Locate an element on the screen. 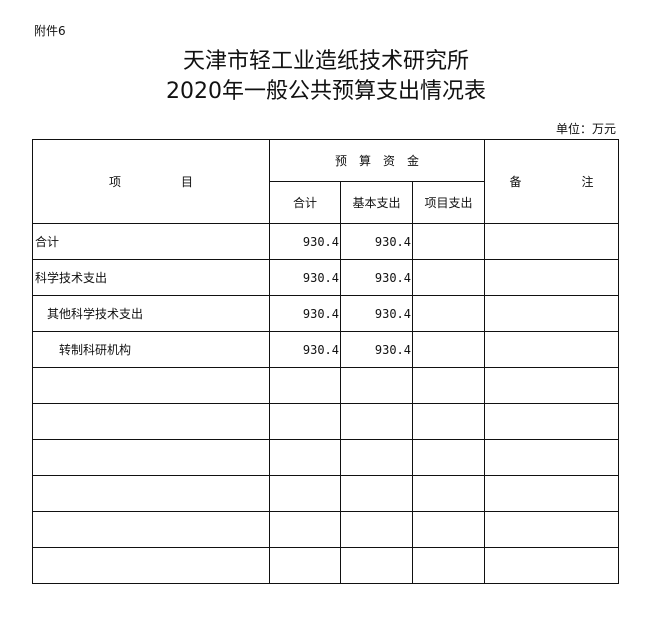 This screenshot has width=652, height=634. subheader-row: 合计 基本支出 项目支出 is located at coordinates (326, 202).